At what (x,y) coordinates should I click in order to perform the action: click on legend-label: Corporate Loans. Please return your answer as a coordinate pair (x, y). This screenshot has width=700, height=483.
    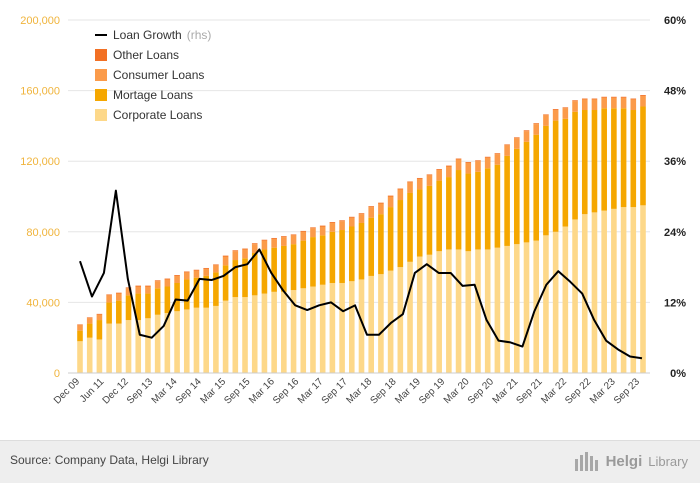
    Looking at the image, I should click on (157, 115).